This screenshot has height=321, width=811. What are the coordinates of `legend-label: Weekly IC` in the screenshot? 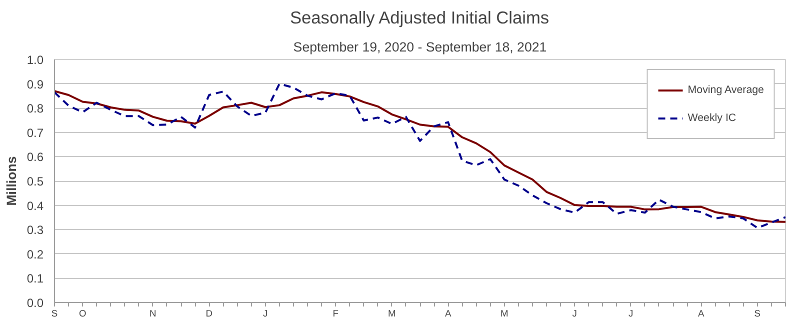 It's located at (712, 118).